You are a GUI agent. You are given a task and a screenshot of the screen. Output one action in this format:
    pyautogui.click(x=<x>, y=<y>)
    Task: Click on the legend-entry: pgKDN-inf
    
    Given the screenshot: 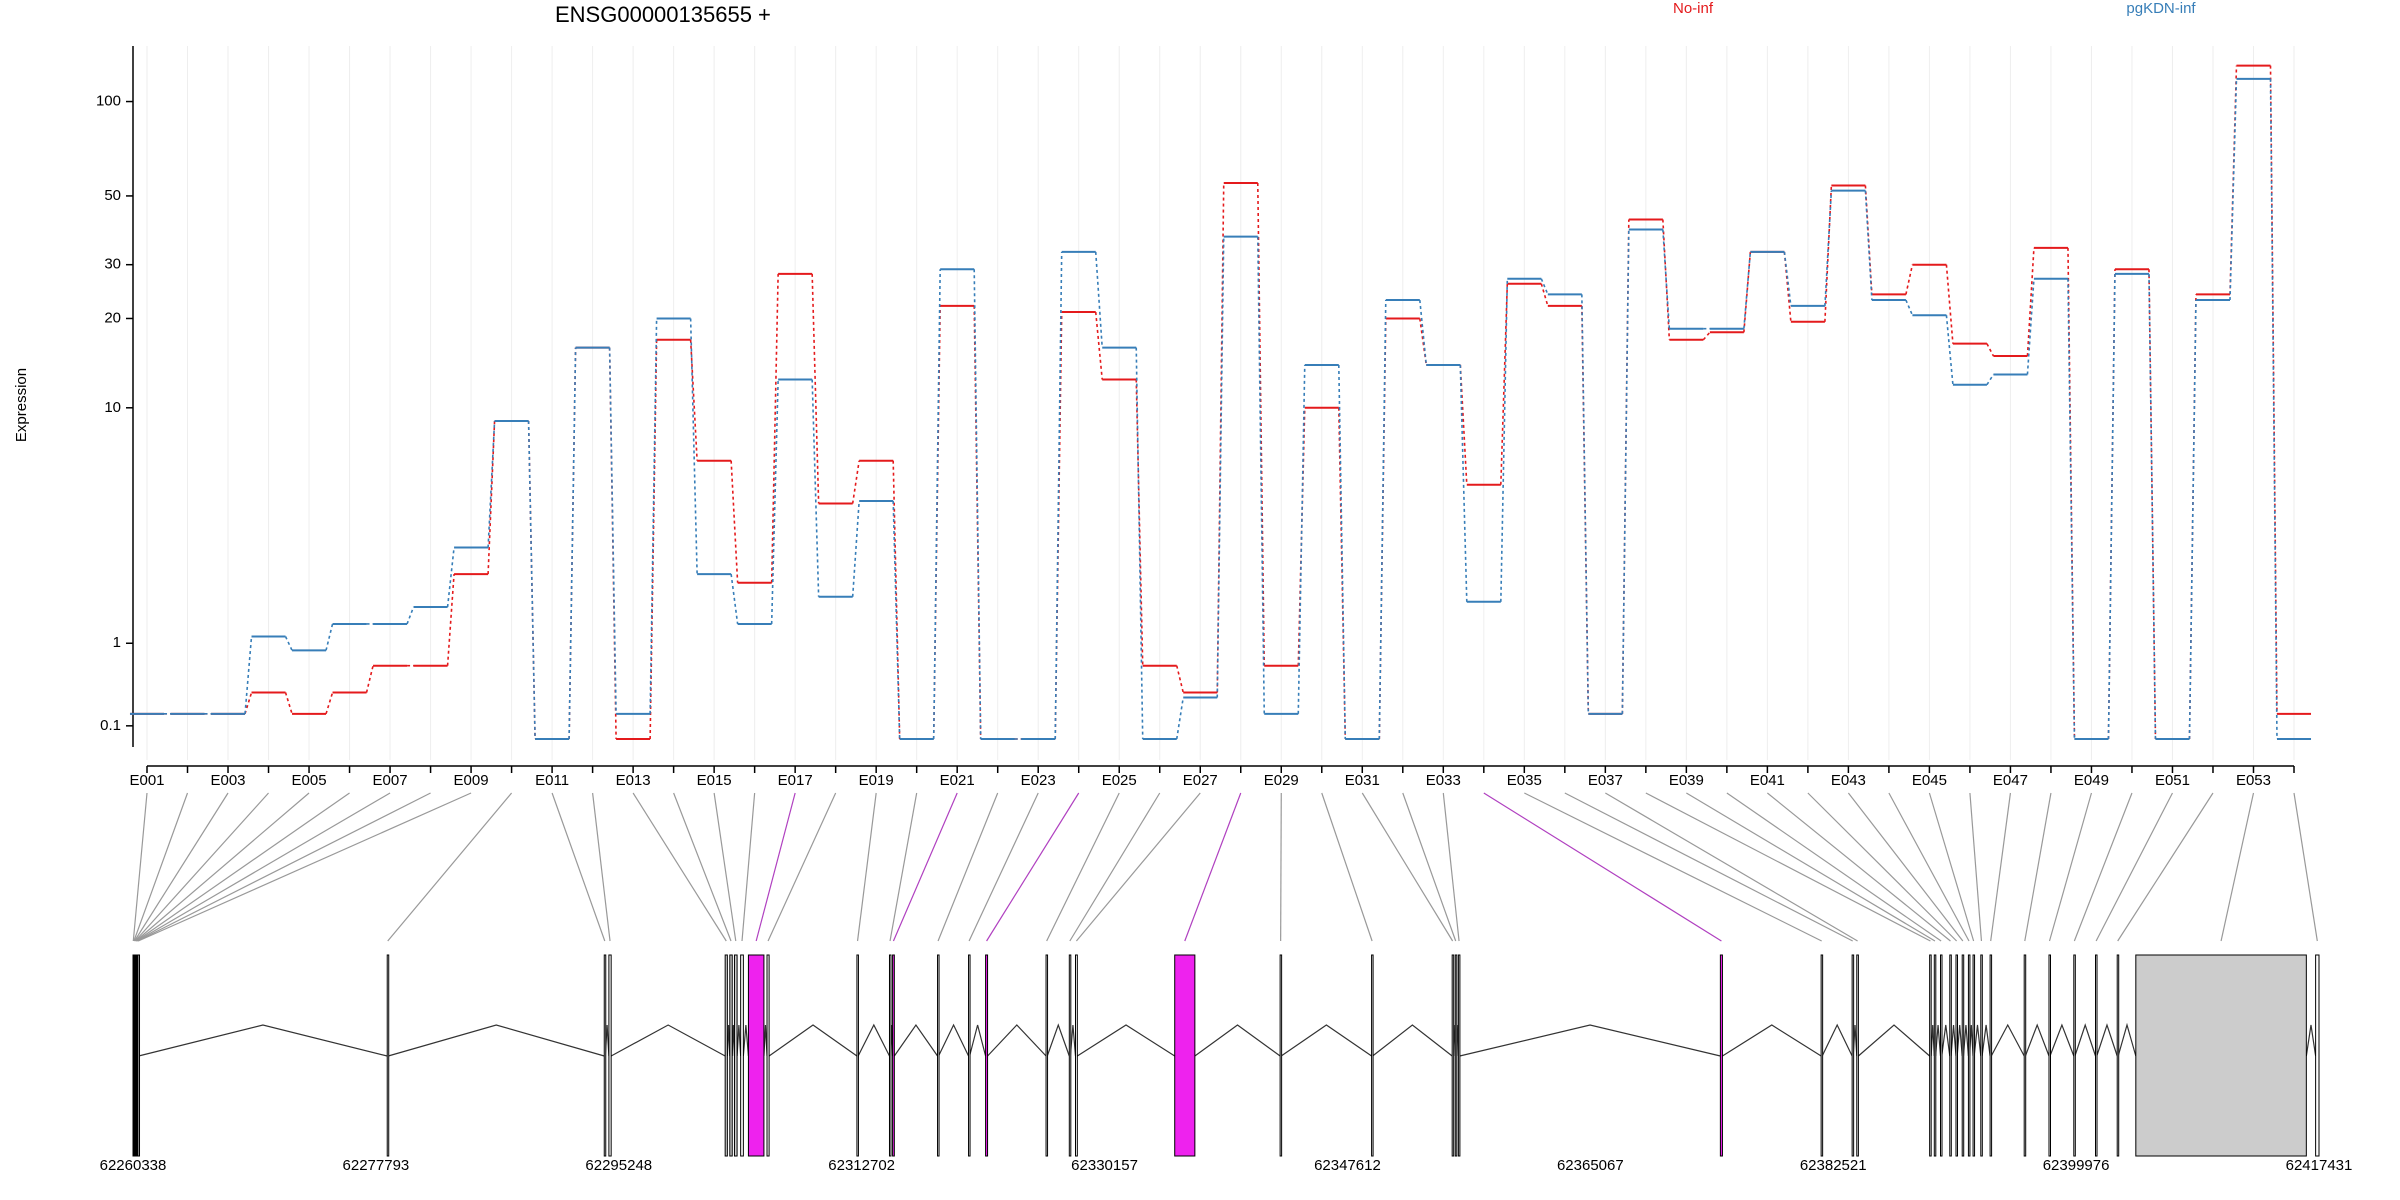 What is the action you would take?
    pyautogui.click(x=2161, y=8)
    